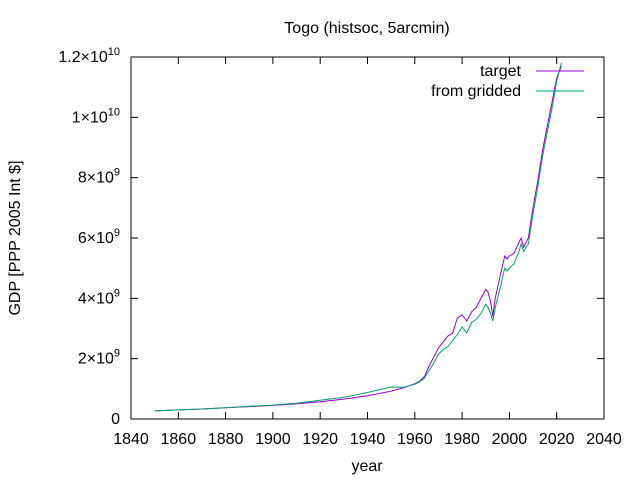  I want to click on x-tick-label: 1940, so click(368, 439).